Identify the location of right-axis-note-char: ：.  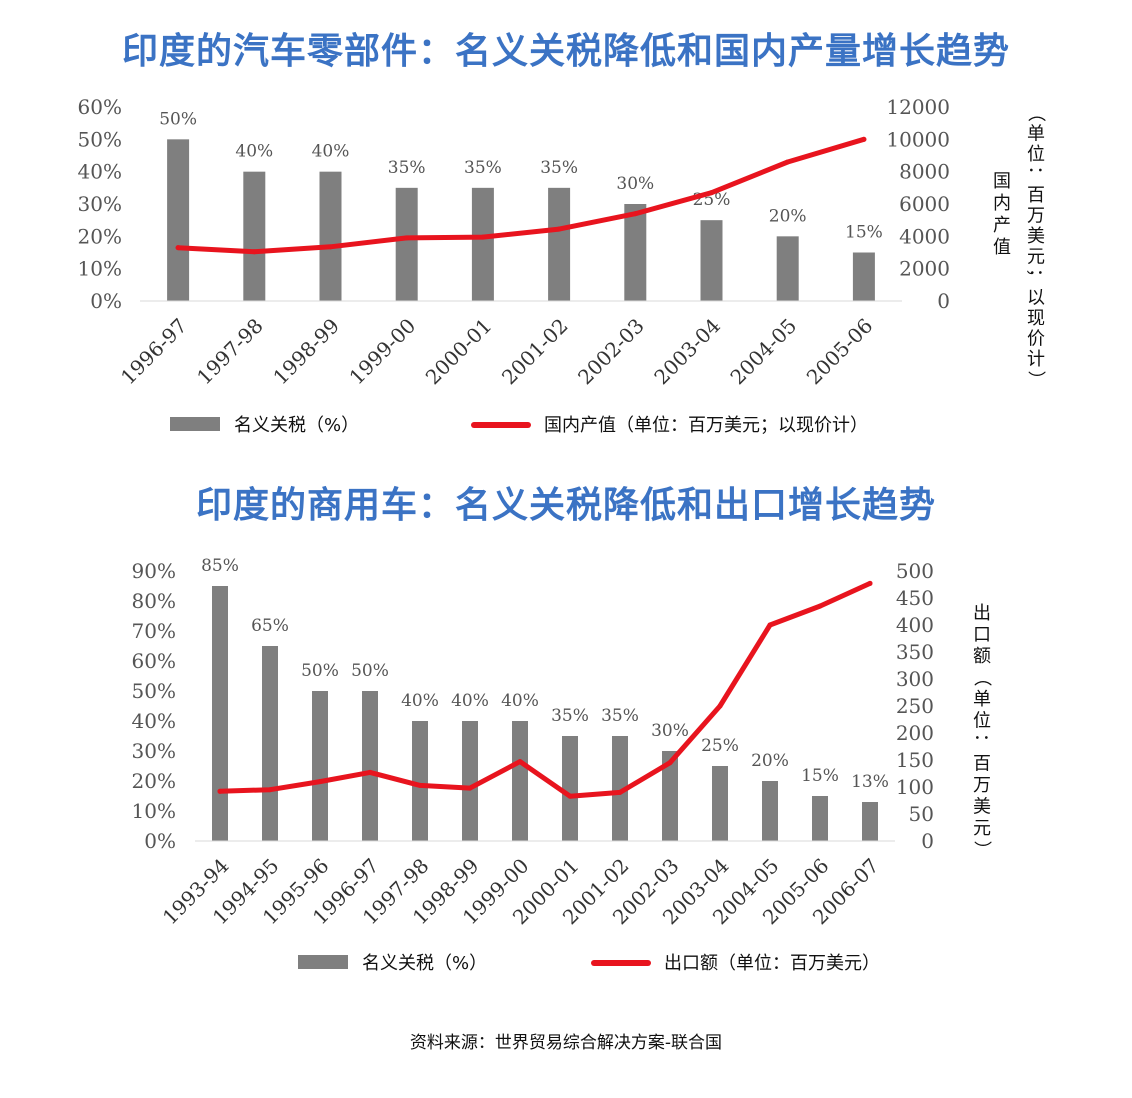
(1035, 175).